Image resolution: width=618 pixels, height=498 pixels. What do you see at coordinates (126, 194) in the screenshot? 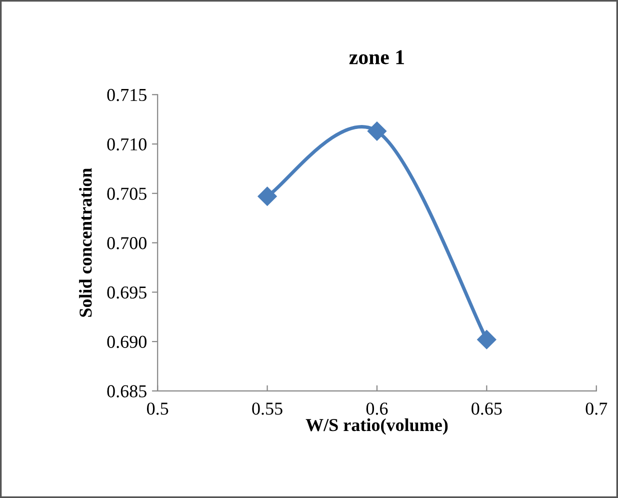
I see `y-tick-label: 0.705` at bounding box center [126, 194].